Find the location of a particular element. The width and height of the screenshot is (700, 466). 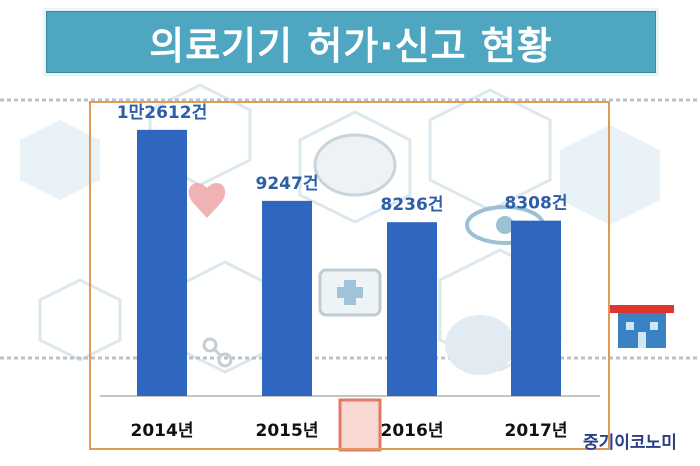

bar-2014년 is located at coordinates (162, 262).